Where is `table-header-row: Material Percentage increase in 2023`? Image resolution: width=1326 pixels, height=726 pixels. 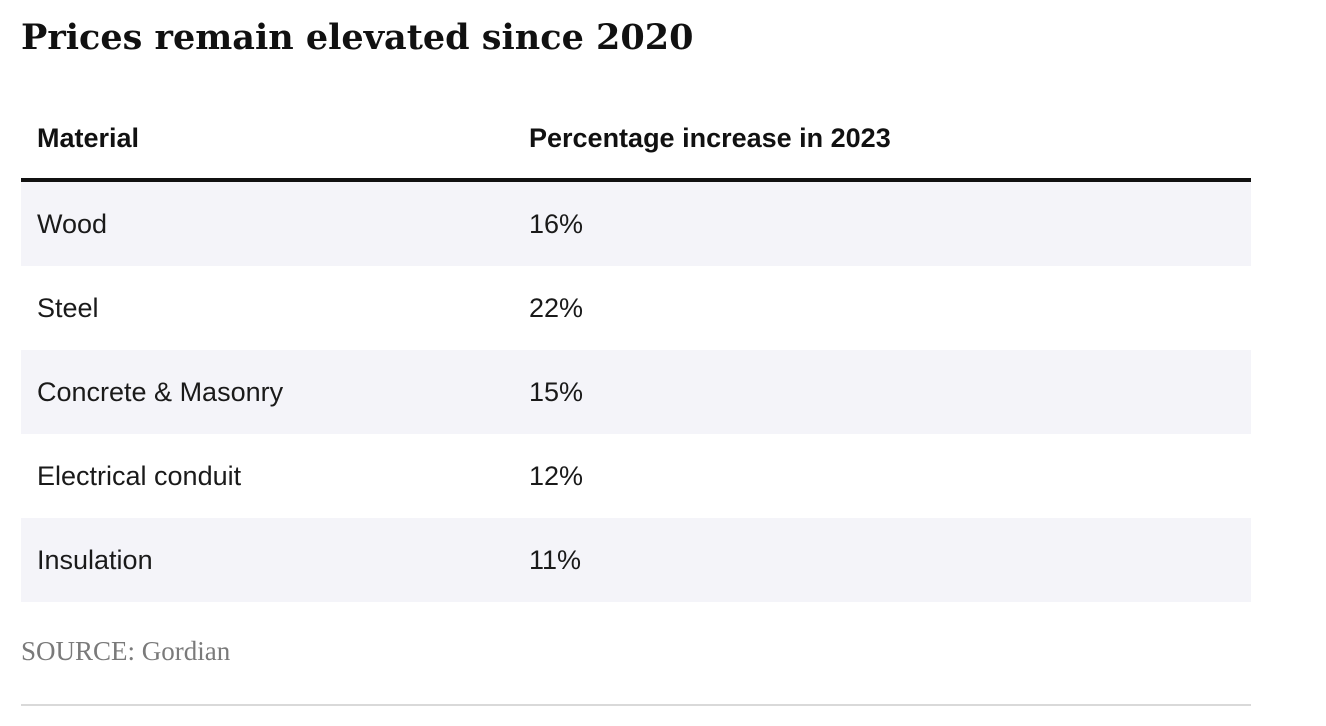 table-header-row: Material Percentage increase in 2023 is located at coordinates (636, 140).